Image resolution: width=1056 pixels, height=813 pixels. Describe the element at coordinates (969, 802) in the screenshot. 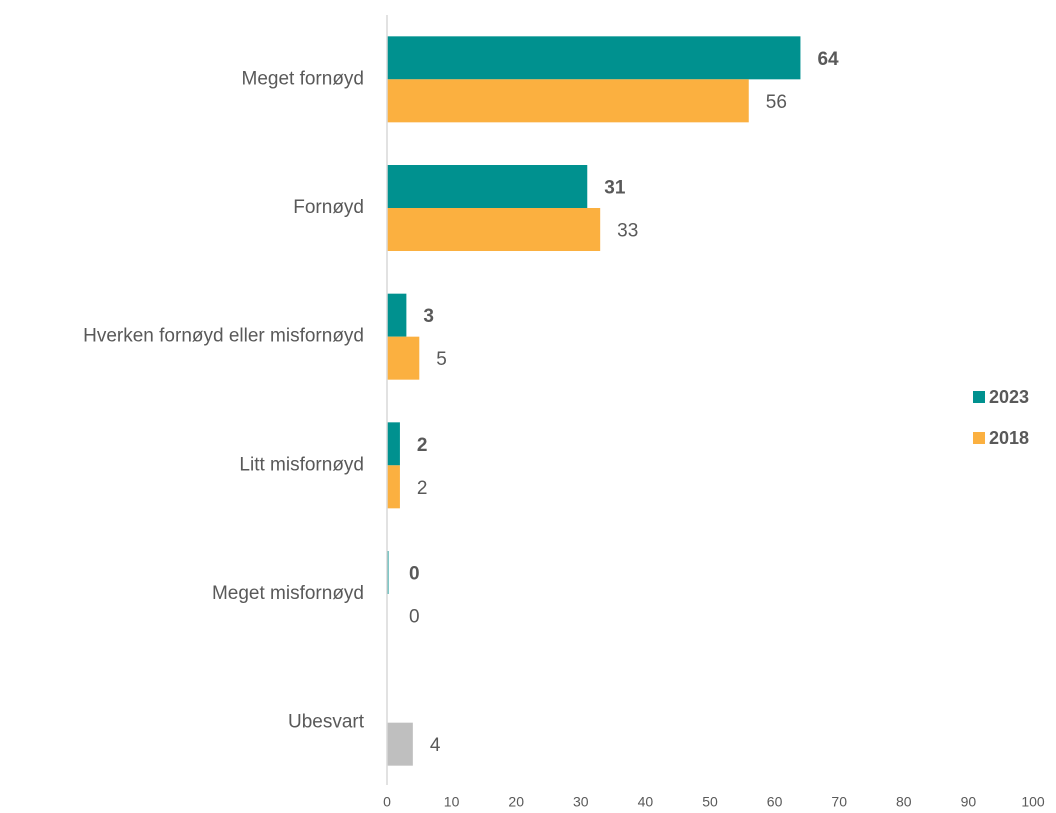

I see `x-tick-label: 90` at that location.